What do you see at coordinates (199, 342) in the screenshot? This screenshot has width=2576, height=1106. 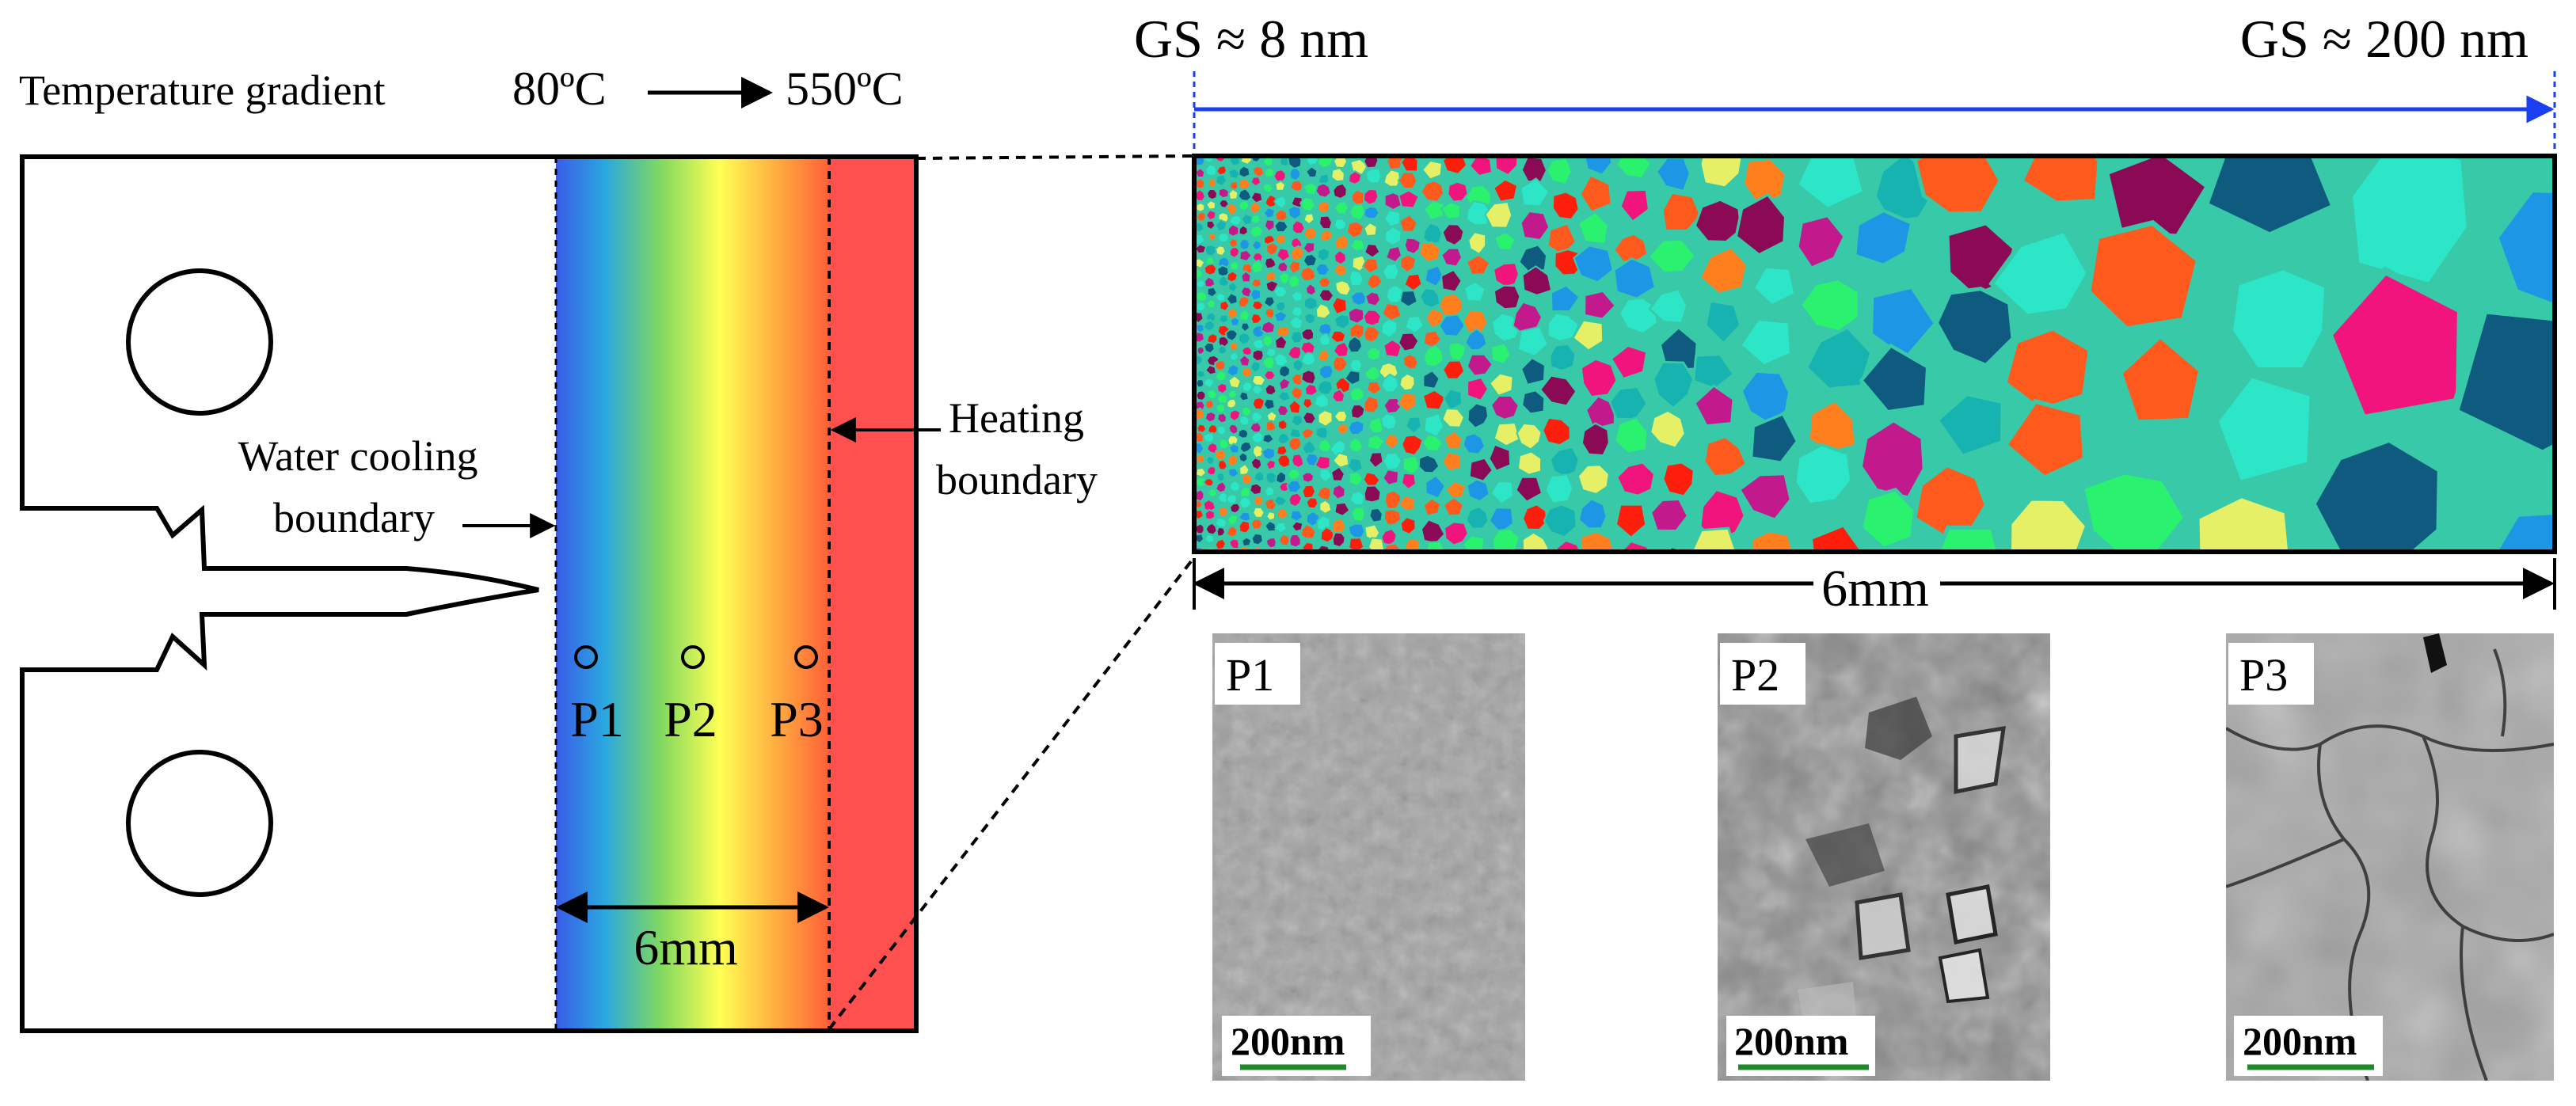 I see `pin-hole-top` at bounding box center [199, 342].